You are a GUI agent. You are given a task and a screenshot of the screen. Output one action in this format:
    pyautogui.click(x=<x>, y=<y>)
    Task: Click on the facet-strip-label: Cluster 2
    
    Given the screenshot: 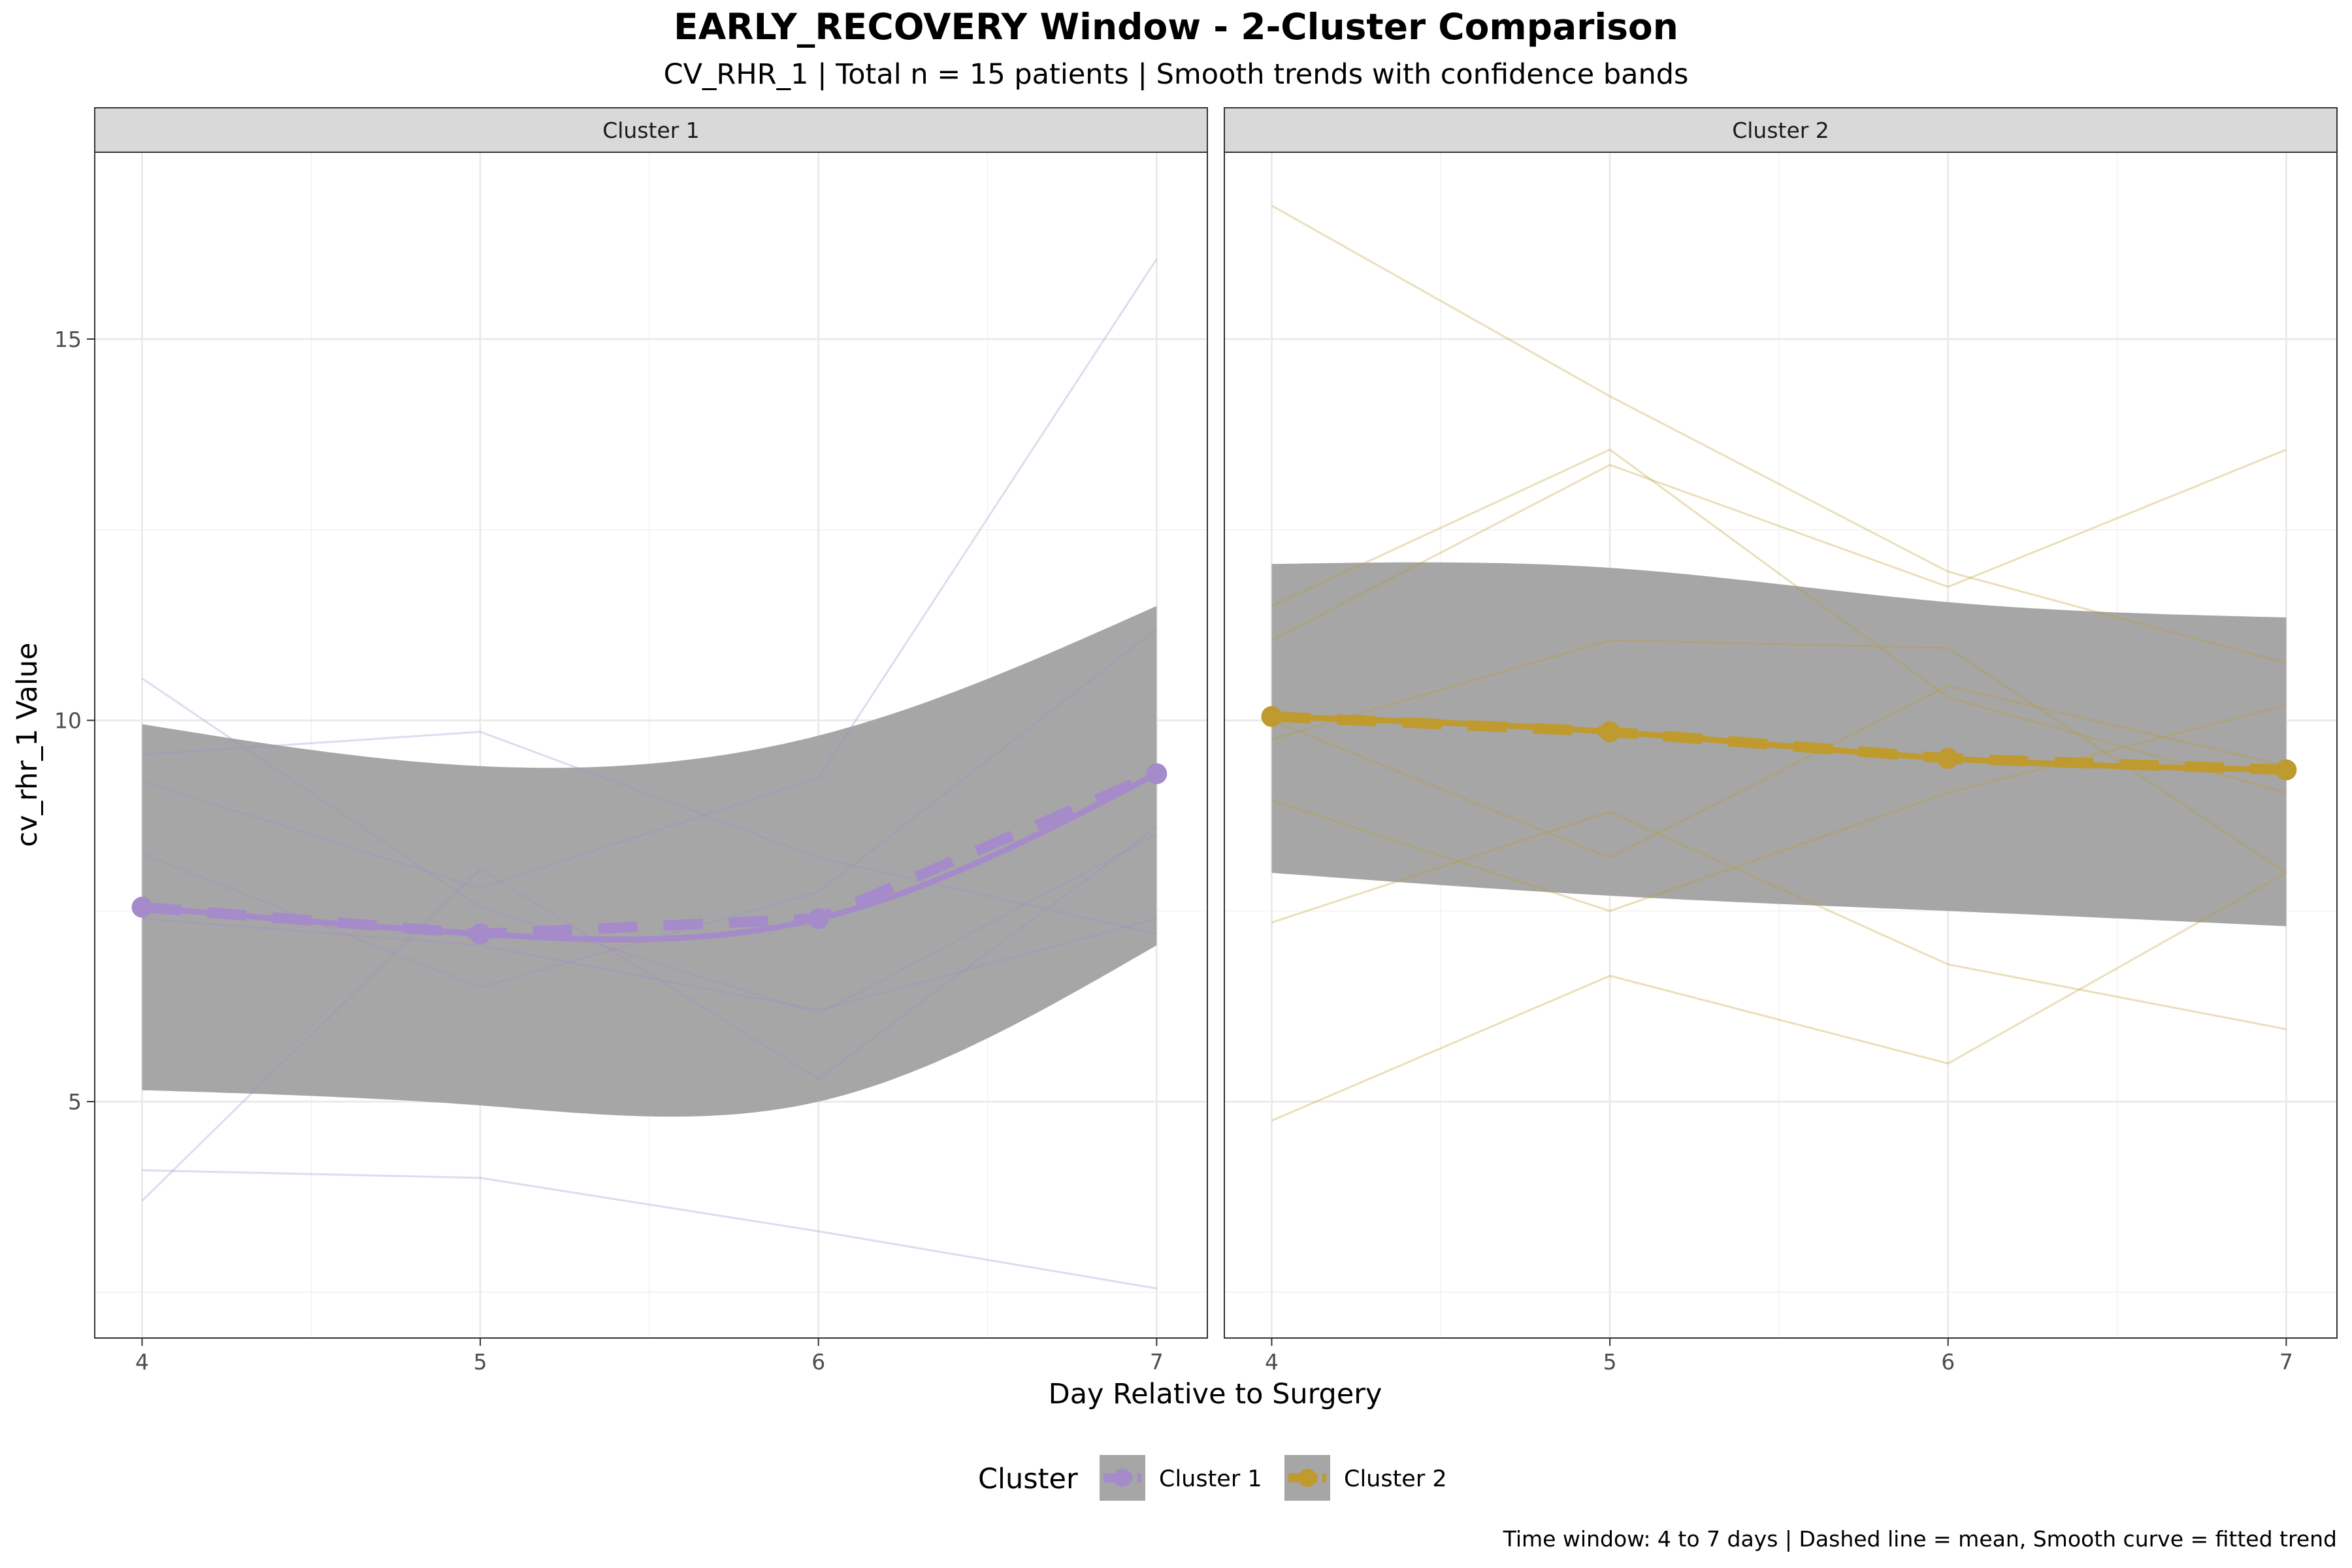 What is the action you would take?
    pyautogui.click(x=1780, y=130)
    